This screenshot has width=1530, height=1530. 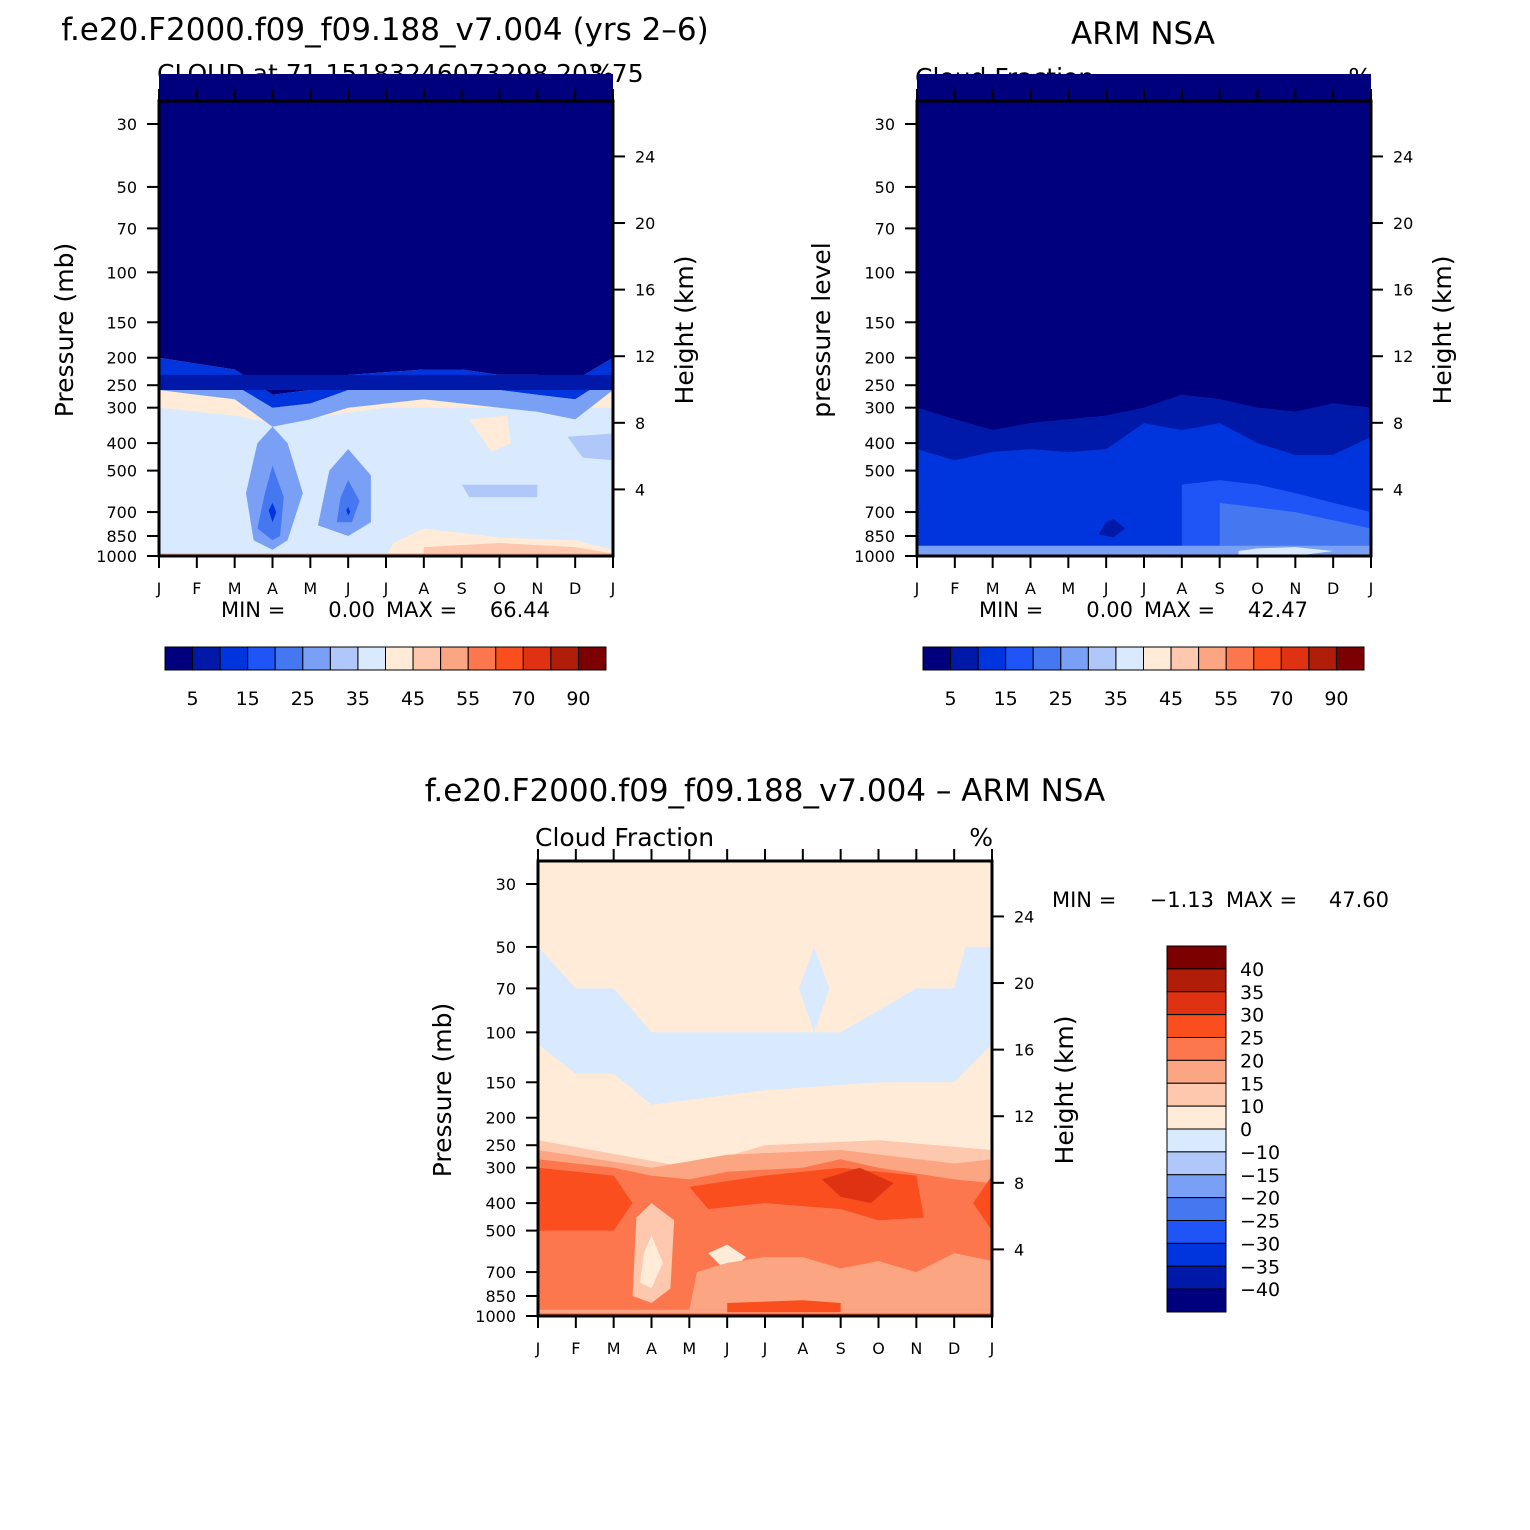 What do you see at coordinates (348, 511) in the screenshot?
I see `model-field-june-core` at bounding box center [348, 511].